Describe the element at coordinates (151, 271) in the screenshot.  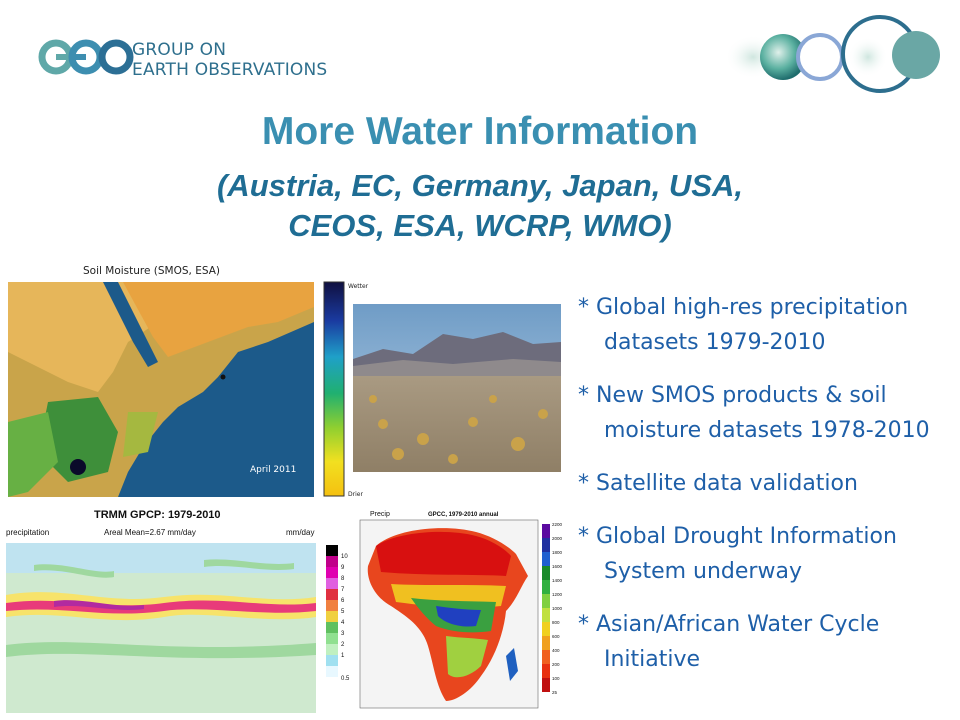
I see `soil-caption: Soil Moisture (SMOS, ESA)` at that location.